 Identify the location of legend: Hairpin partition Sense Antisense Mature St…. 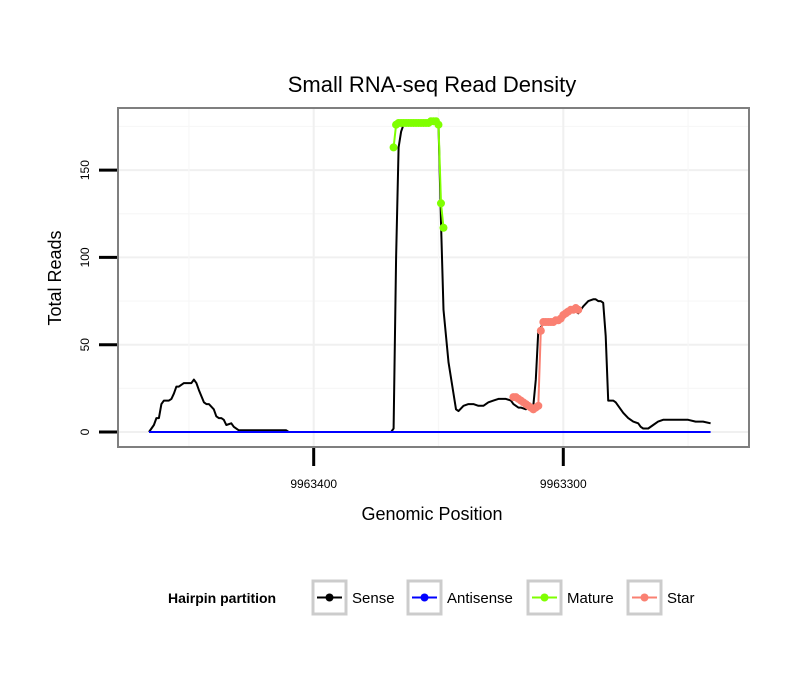
(431, 597).